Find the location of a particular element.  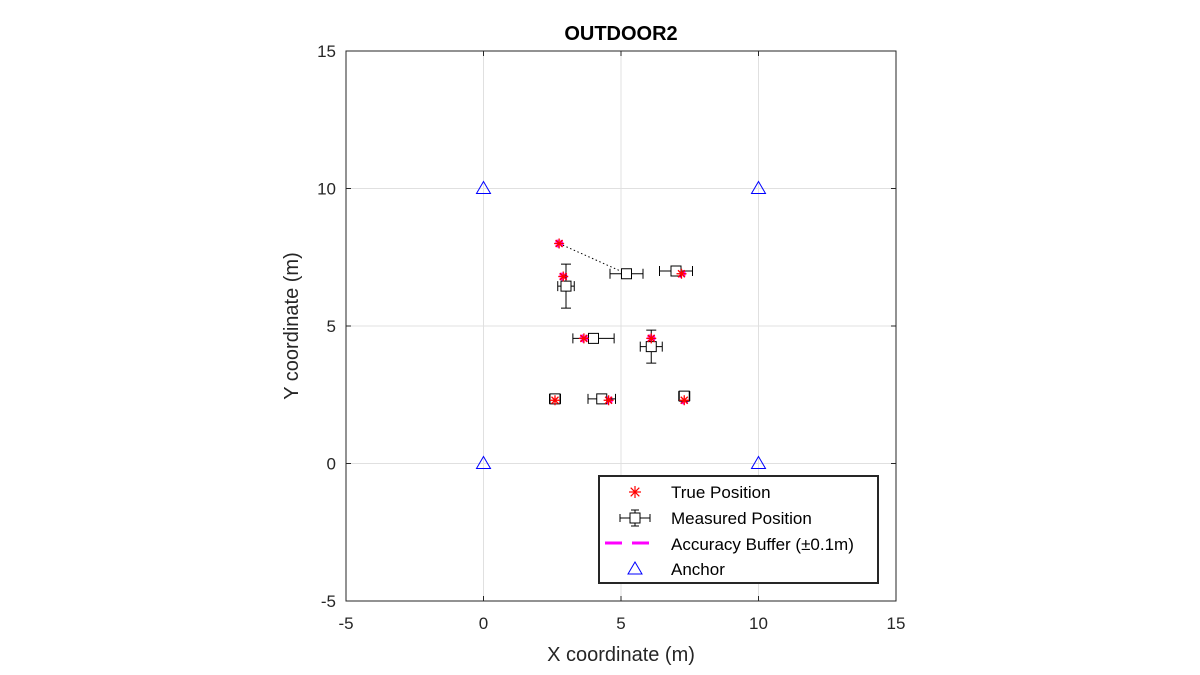

legend-label-accuracy-buffer: Accuracy Buffer (±0.1m) is located at coordinates (762, 544).